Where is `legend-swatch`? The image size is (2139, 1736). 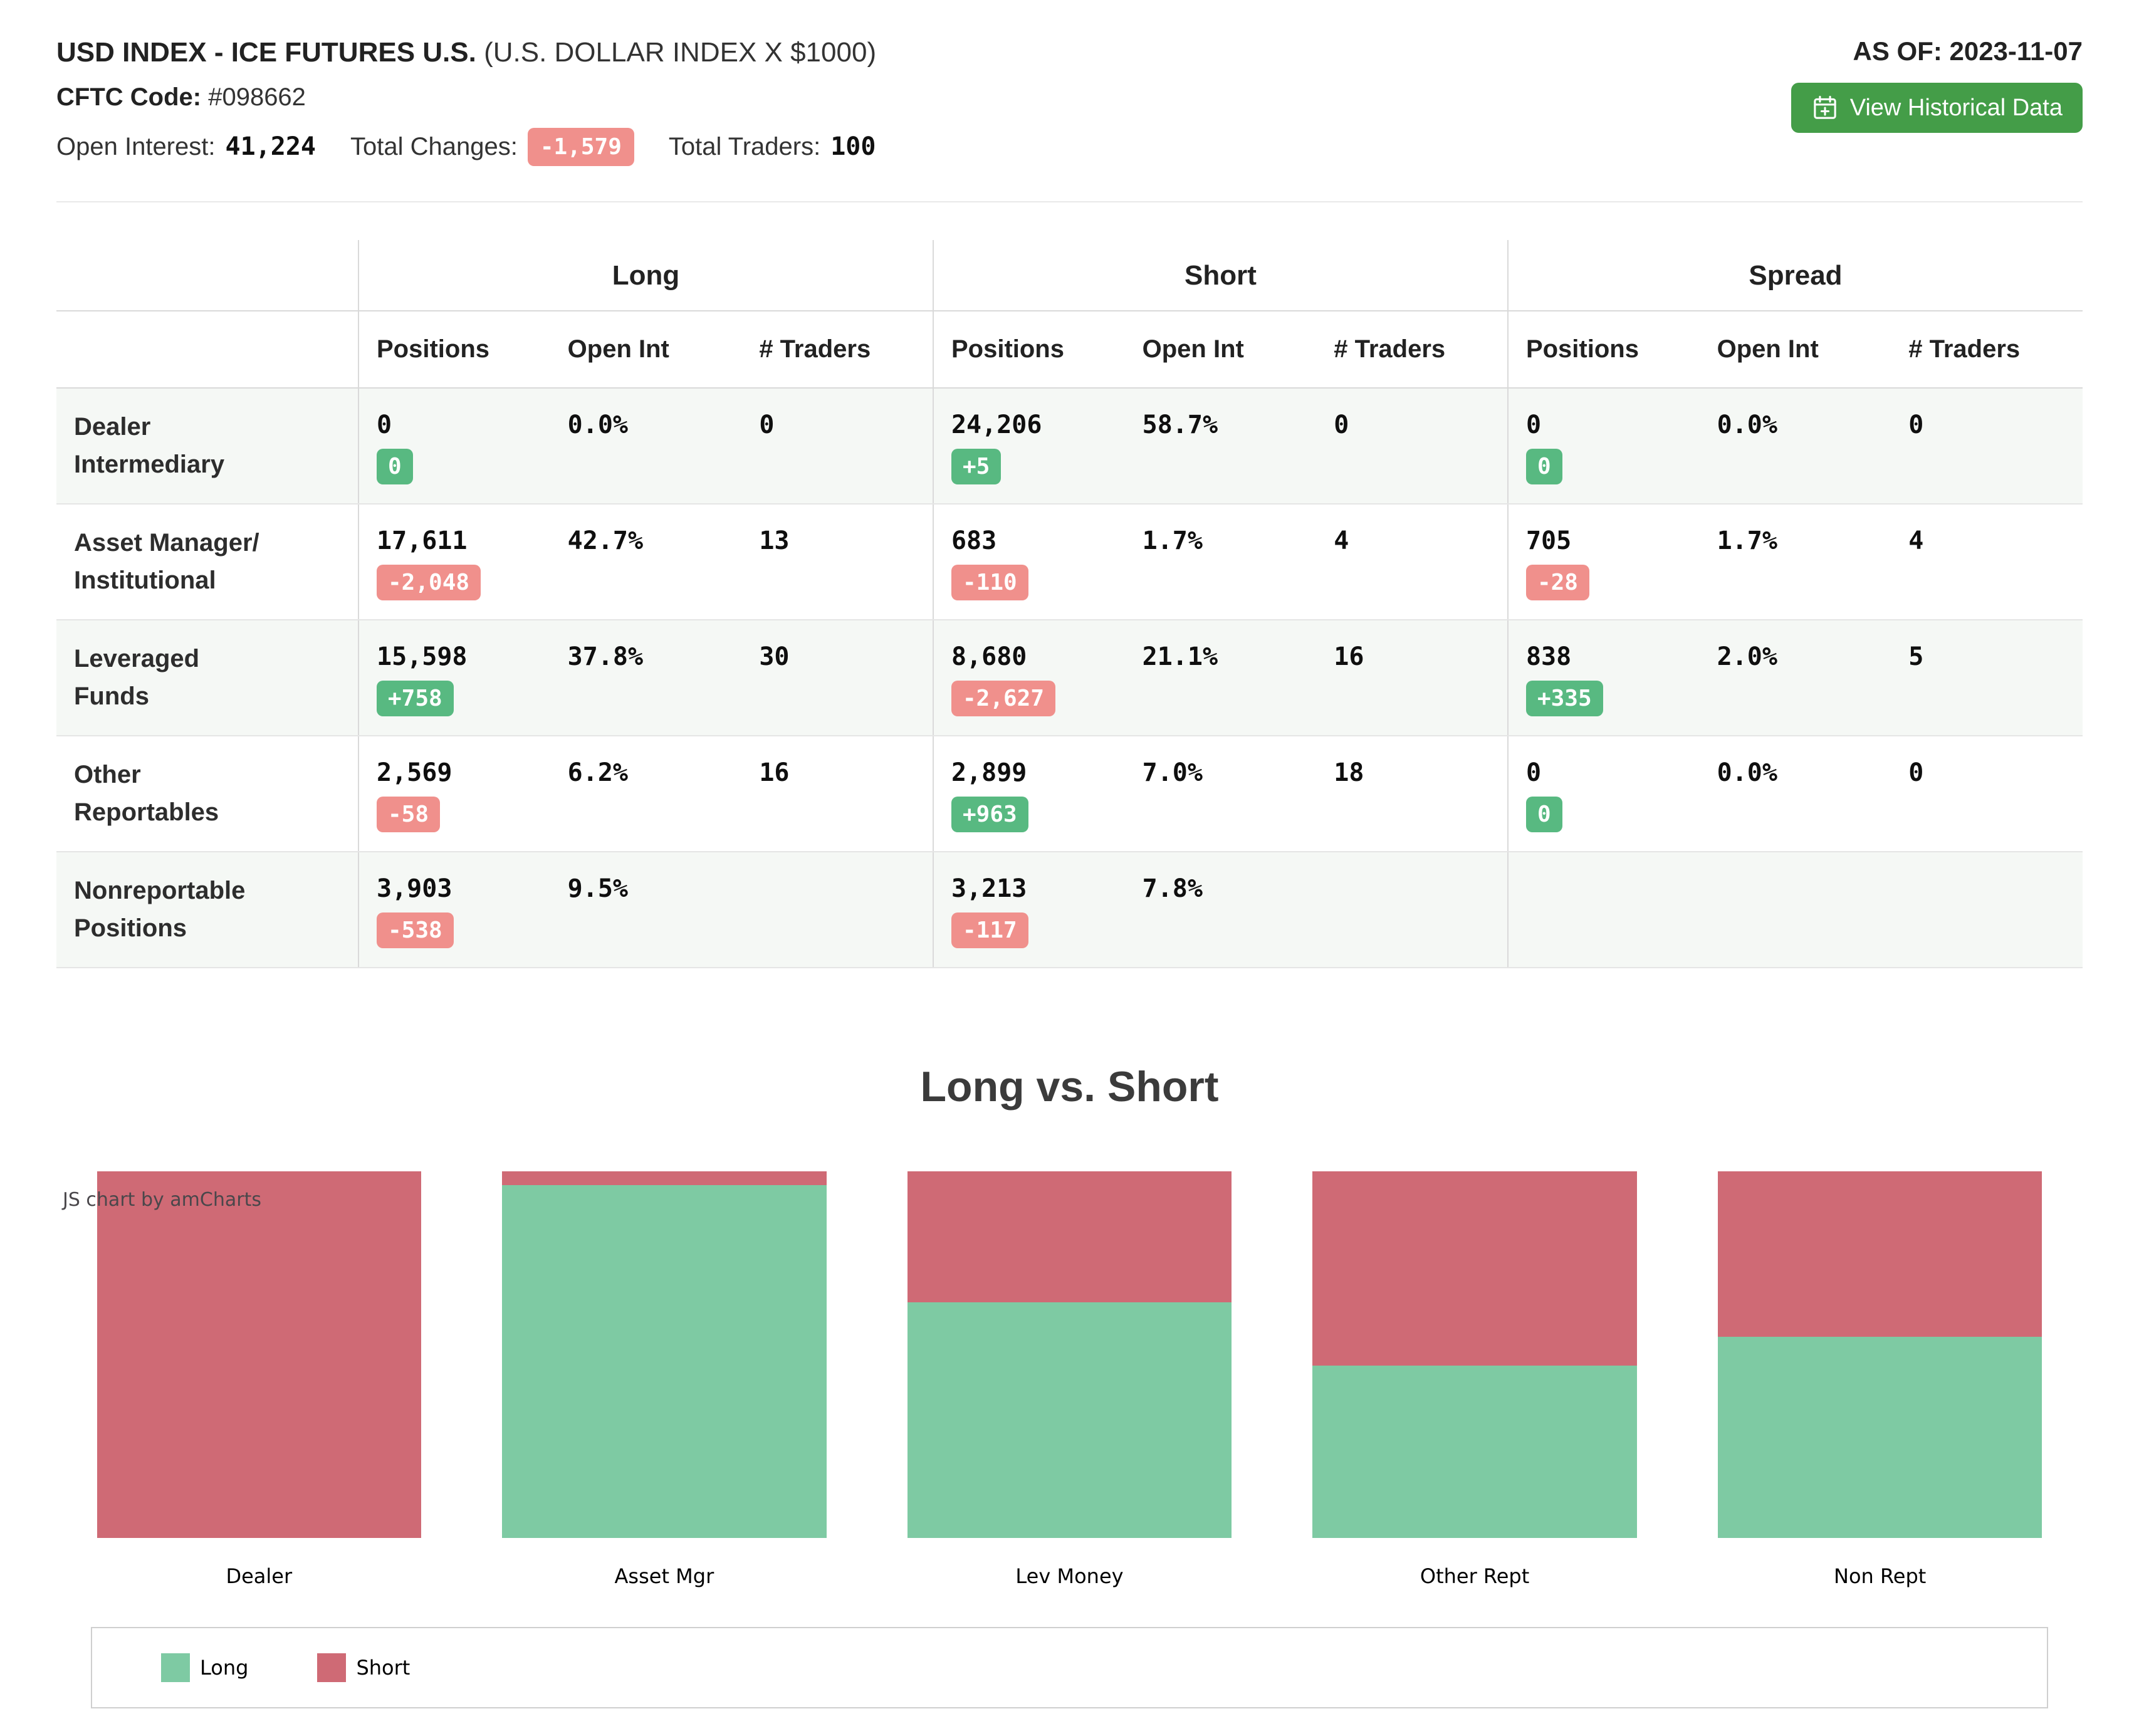 legend-swatch is located at coordinates (175, 1667).